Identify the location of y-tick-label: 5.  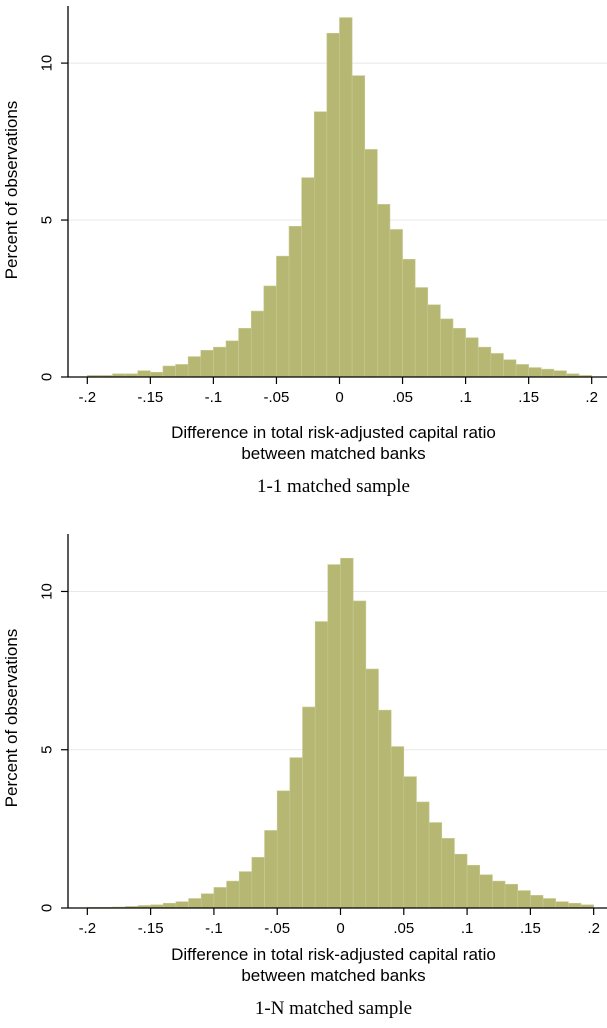
(47, 750).